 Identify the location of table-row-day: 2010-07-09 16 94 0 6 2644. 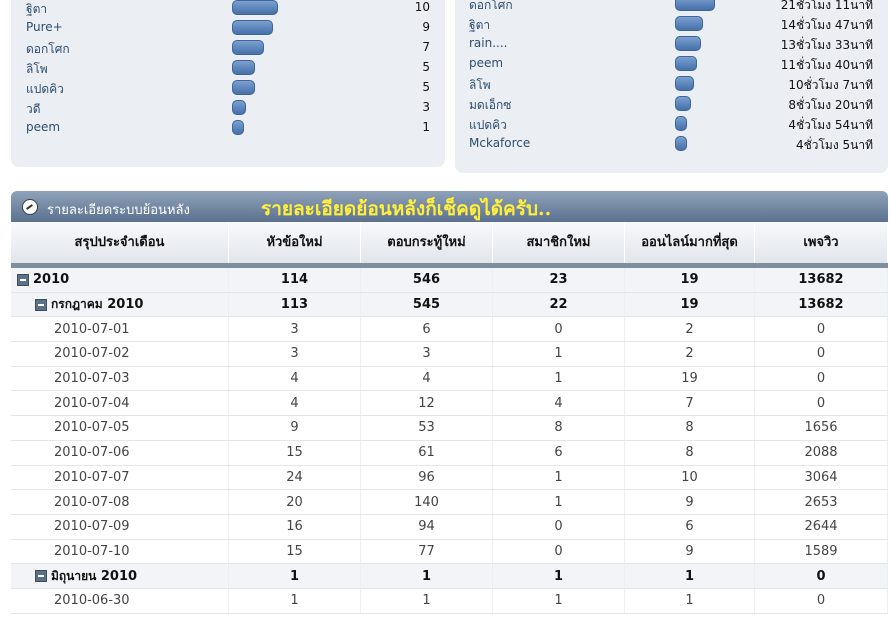
(449, 527).